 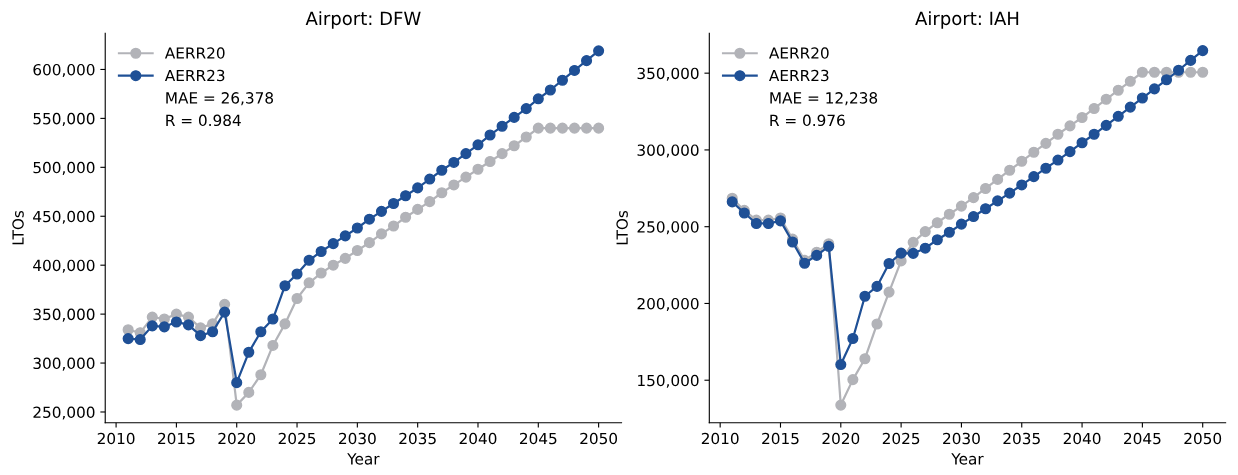 I want to click on y-tick-label: 250,000, so click(x=668, y=228).